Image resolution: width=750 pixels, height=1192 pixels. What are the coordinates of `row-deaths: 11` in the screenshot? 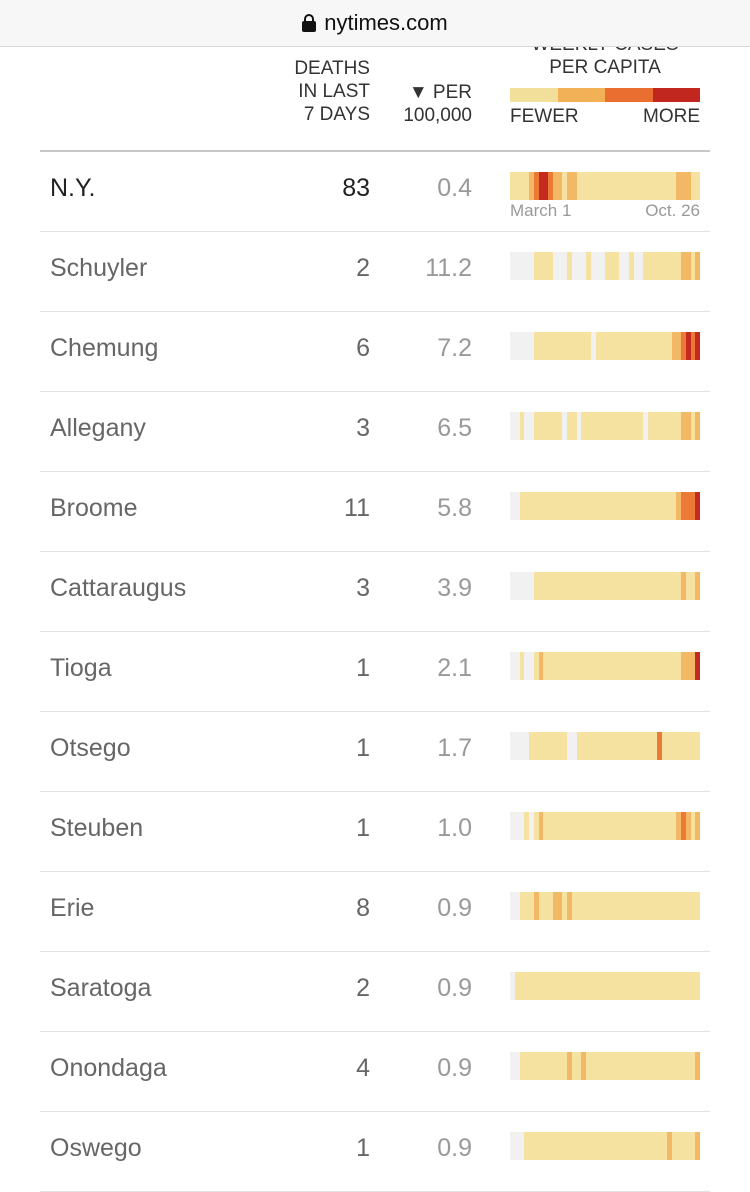 It's located at (357, 508).